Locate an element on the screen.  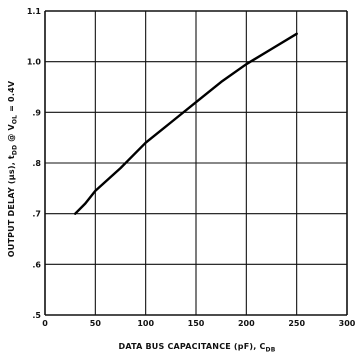
x-tick-label: 50 is located at coordinates (96, 323).